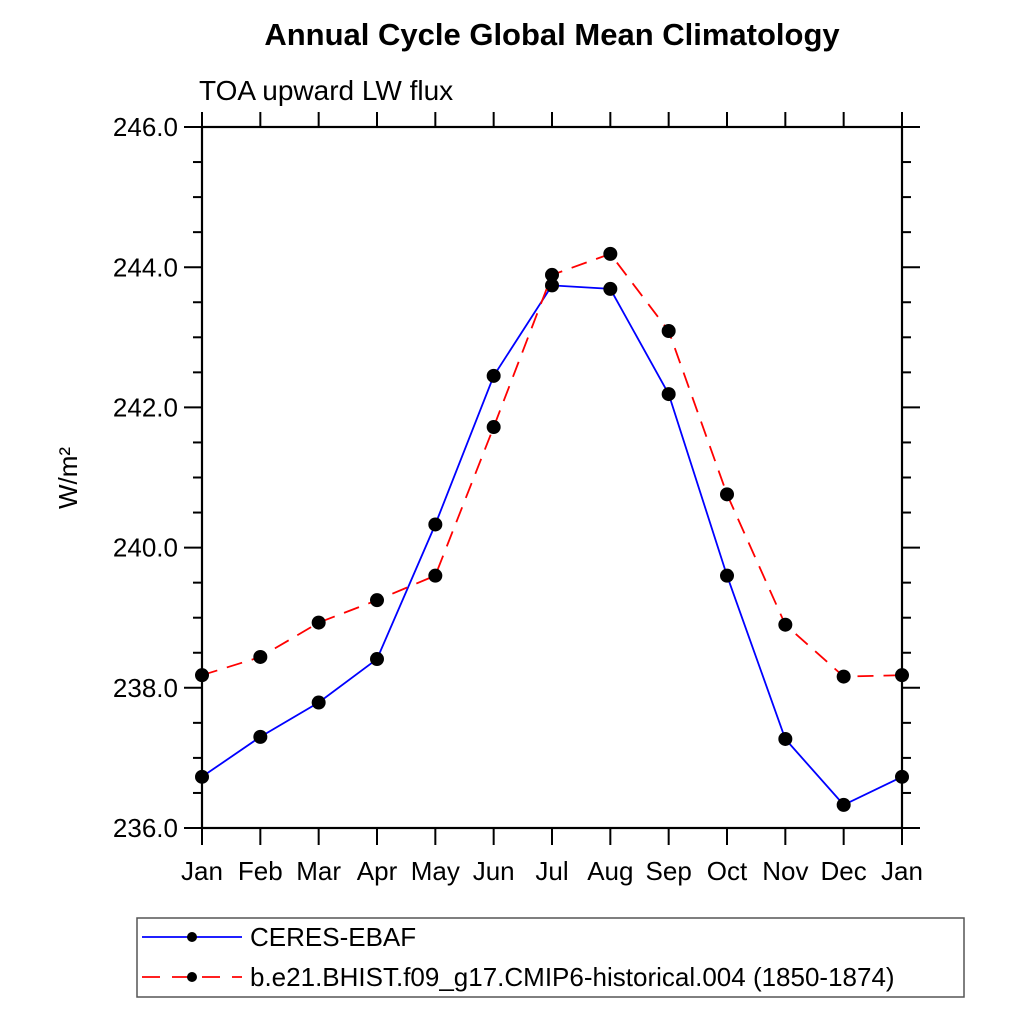 The height and width of the screenshot is (1024, 1024). I want to click on y-tick-label: 238.0, so click(145, 688).